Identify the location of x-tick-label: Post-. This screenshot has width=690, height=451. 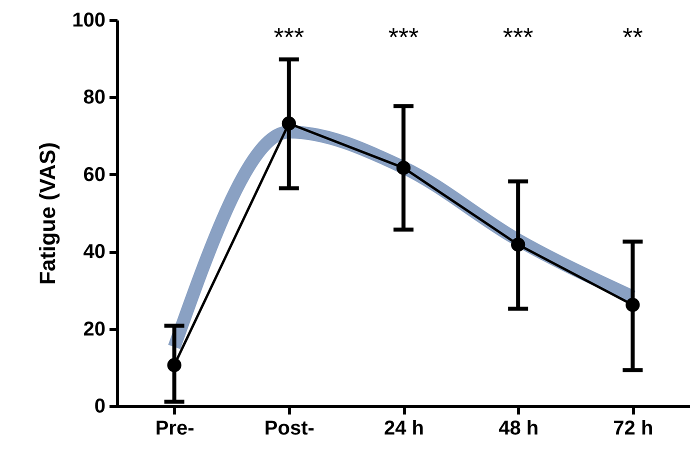
(289, 429).